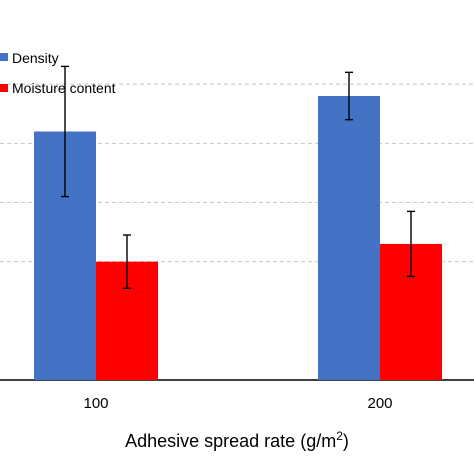  I want to click on legend-label-moisture: Moisture content, so click(64, 88).